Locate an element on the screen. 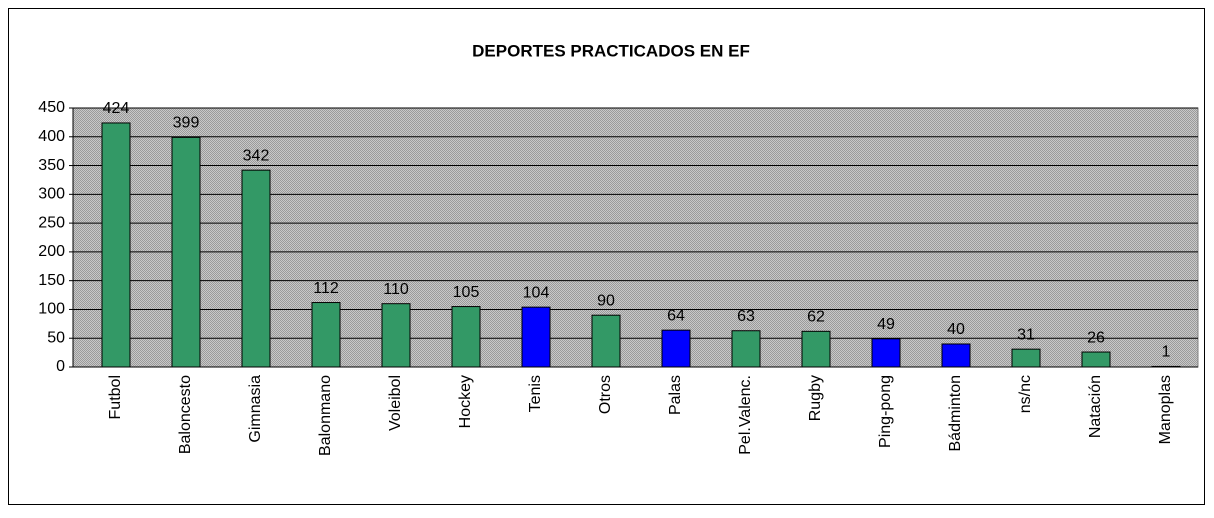 The image size is (1214, 518). value-label: 26 is located at coordinates (1096, 337).